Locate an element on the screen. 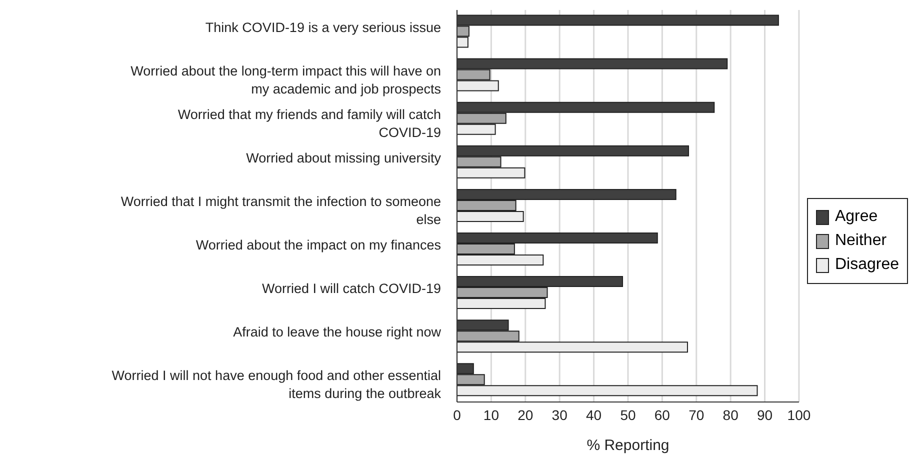 The image size is (916, 468). x-tick-label: 60 is located at coordinates (662, 414).